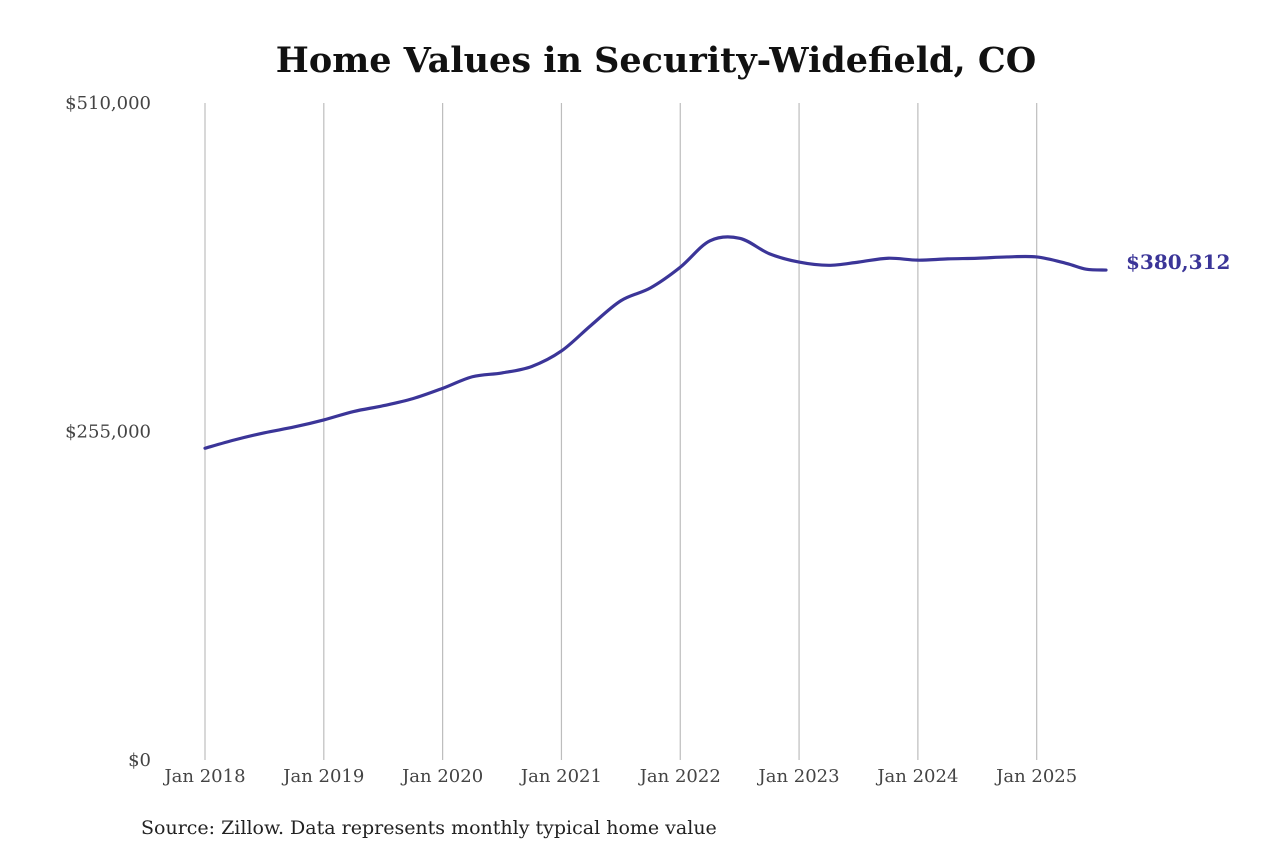  Describe the element at coordinates (139, 760) in the screenshot. I see `y-tick-label: $0` at that location.